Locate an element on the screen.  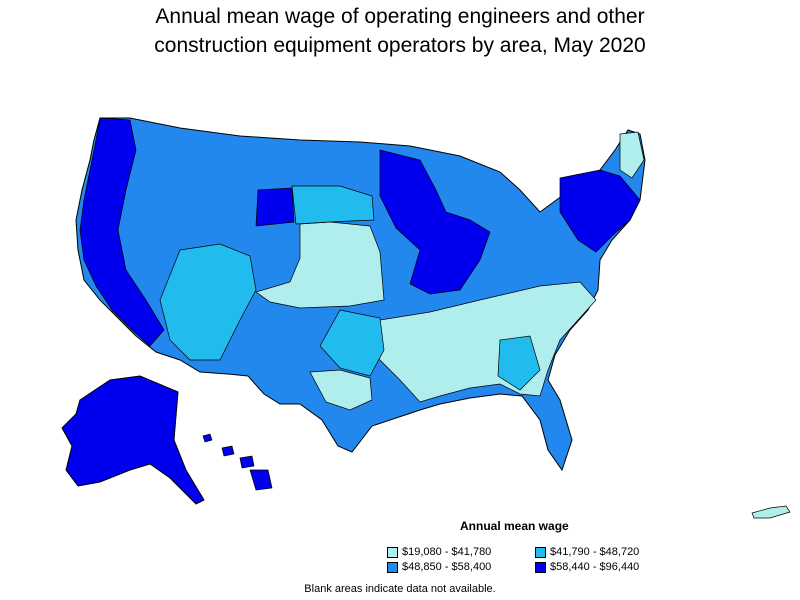
data-availability-note: Blank areas indicate data not available. is located at coordinates (400, 589).